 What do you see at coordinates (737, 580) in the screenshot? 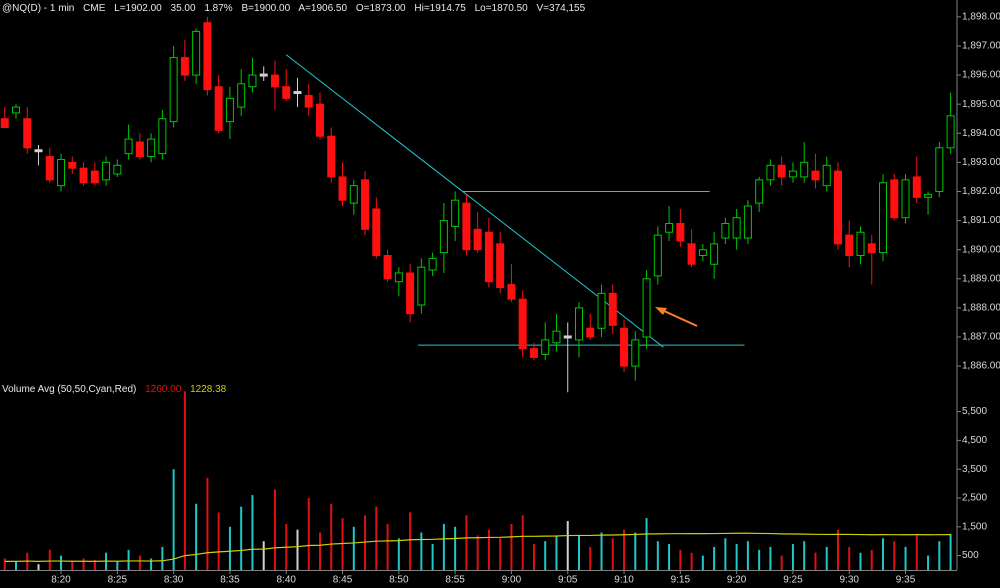
I see `x-tick-label: 9:20` at bounding box center [737, 580].